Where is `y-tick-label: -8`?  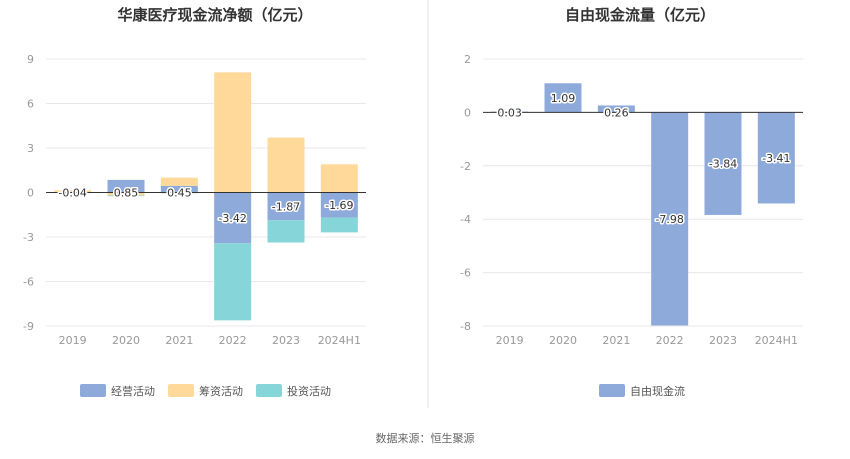 y-tick-label: -8 is located at coordinates (465, 326).